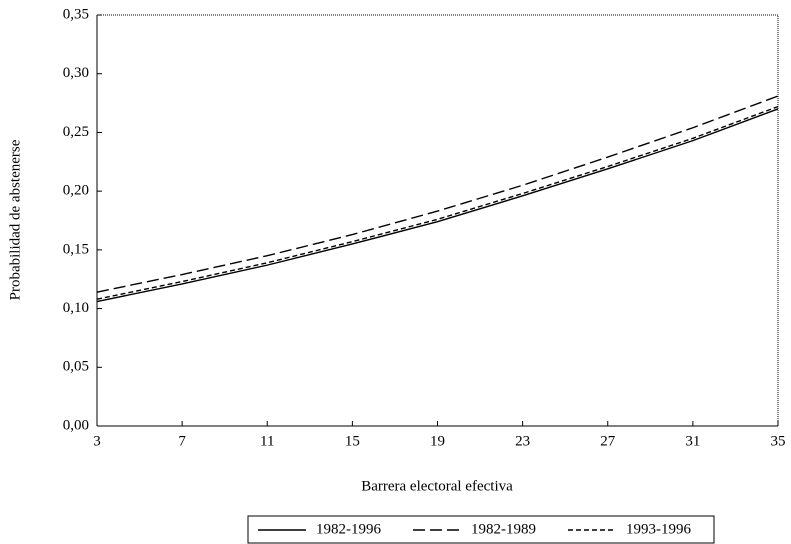 The height and width of the screenshot is (544, 791). What do you see at coordinates (76, 191) in the screenshot?
I see `y-tick-label: 0,20` at bounding box center [76, 191].